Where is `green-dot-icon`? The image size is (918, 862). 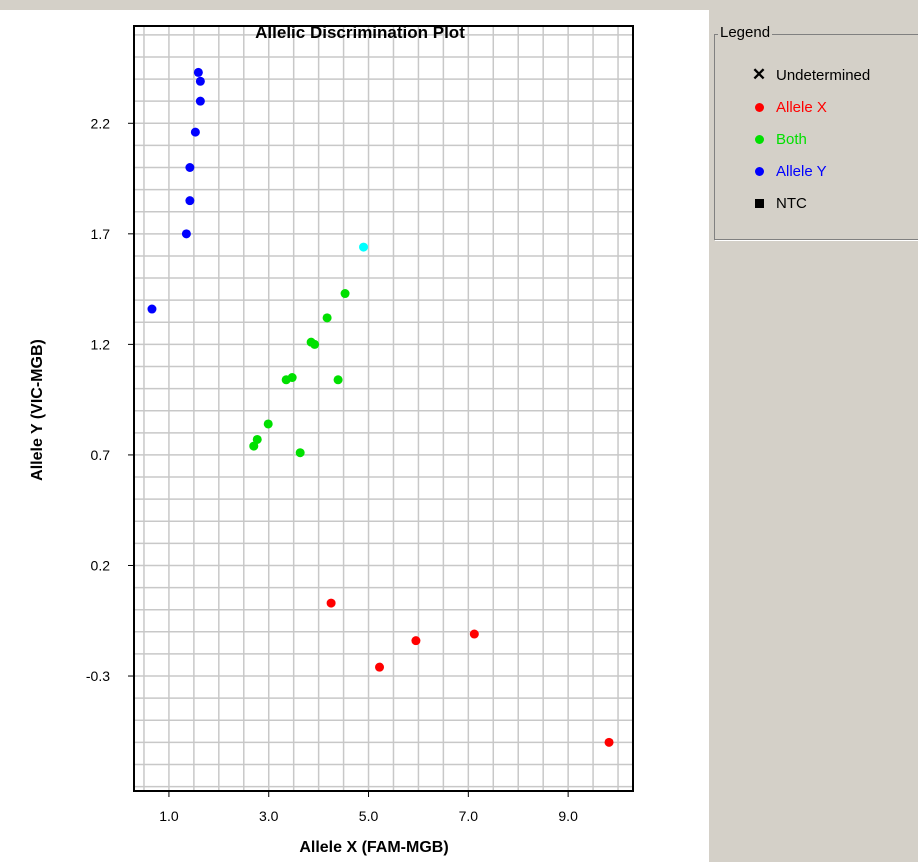
green-dot-icon is located at coordinates (759, 139).